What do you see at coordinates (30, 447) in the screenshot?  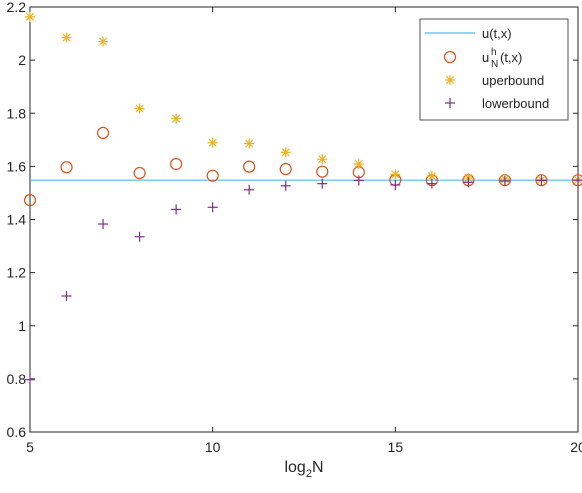 I see `x-tick-label: 5` at bounding box center [30, 447].